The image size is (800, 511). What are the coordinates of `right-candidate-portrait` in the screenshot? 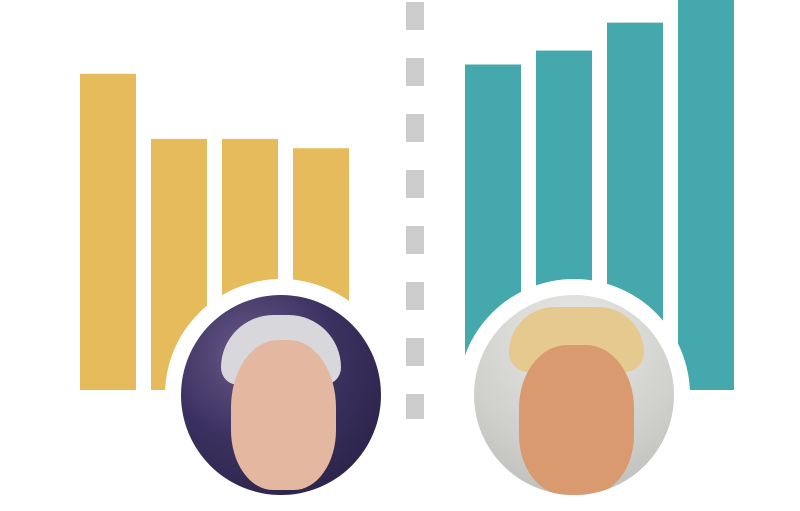 It's located at (574, 395).